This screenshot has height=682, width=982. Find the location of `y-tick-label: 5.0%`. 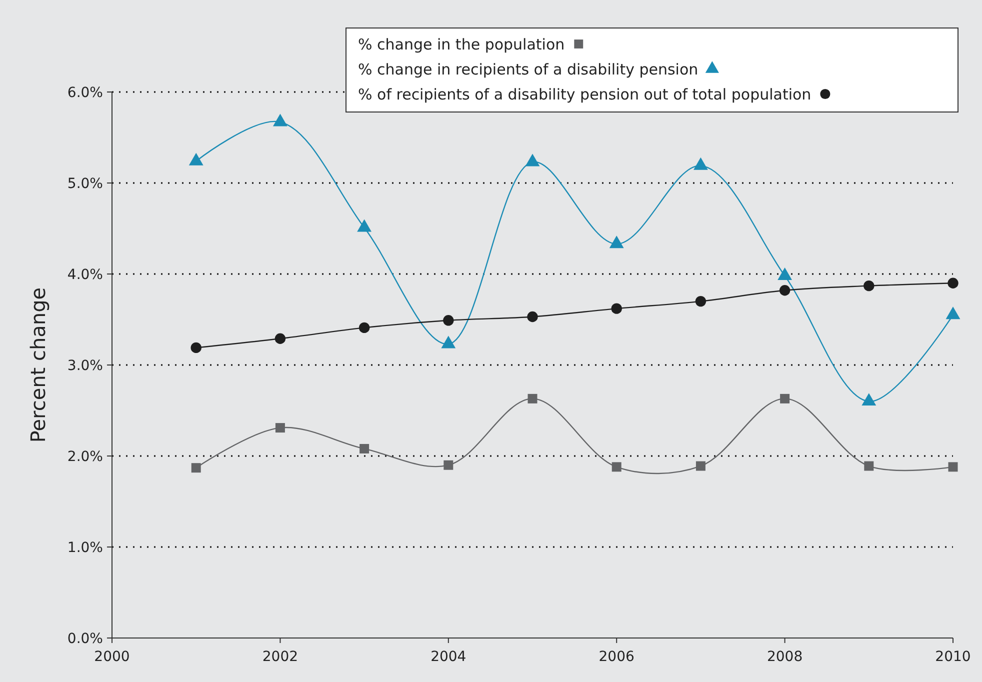

y-tick-label: 5.0% is located at coordinates (85, 184).